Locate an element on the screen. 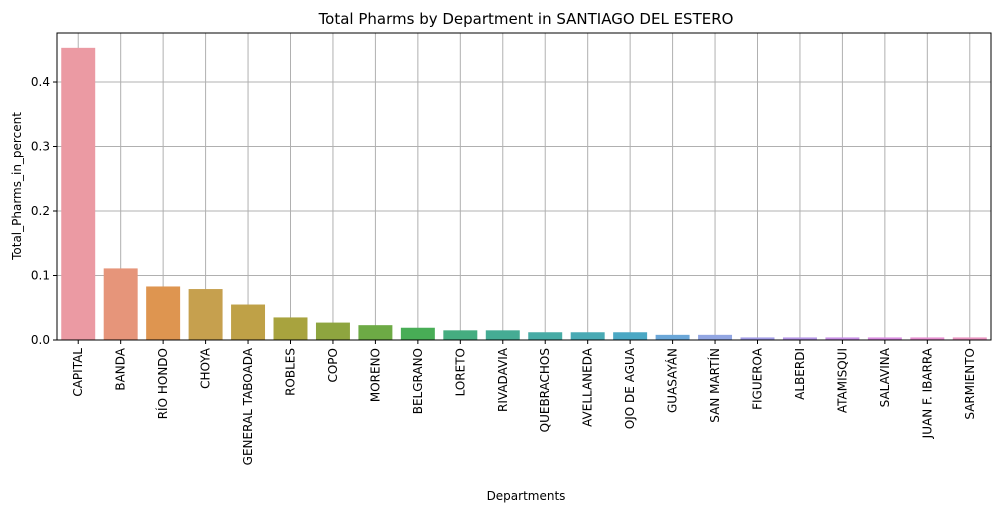 The image size is (1001, 515). x-tick-label: AVELLANEDA is located at coordinates (588, 387).